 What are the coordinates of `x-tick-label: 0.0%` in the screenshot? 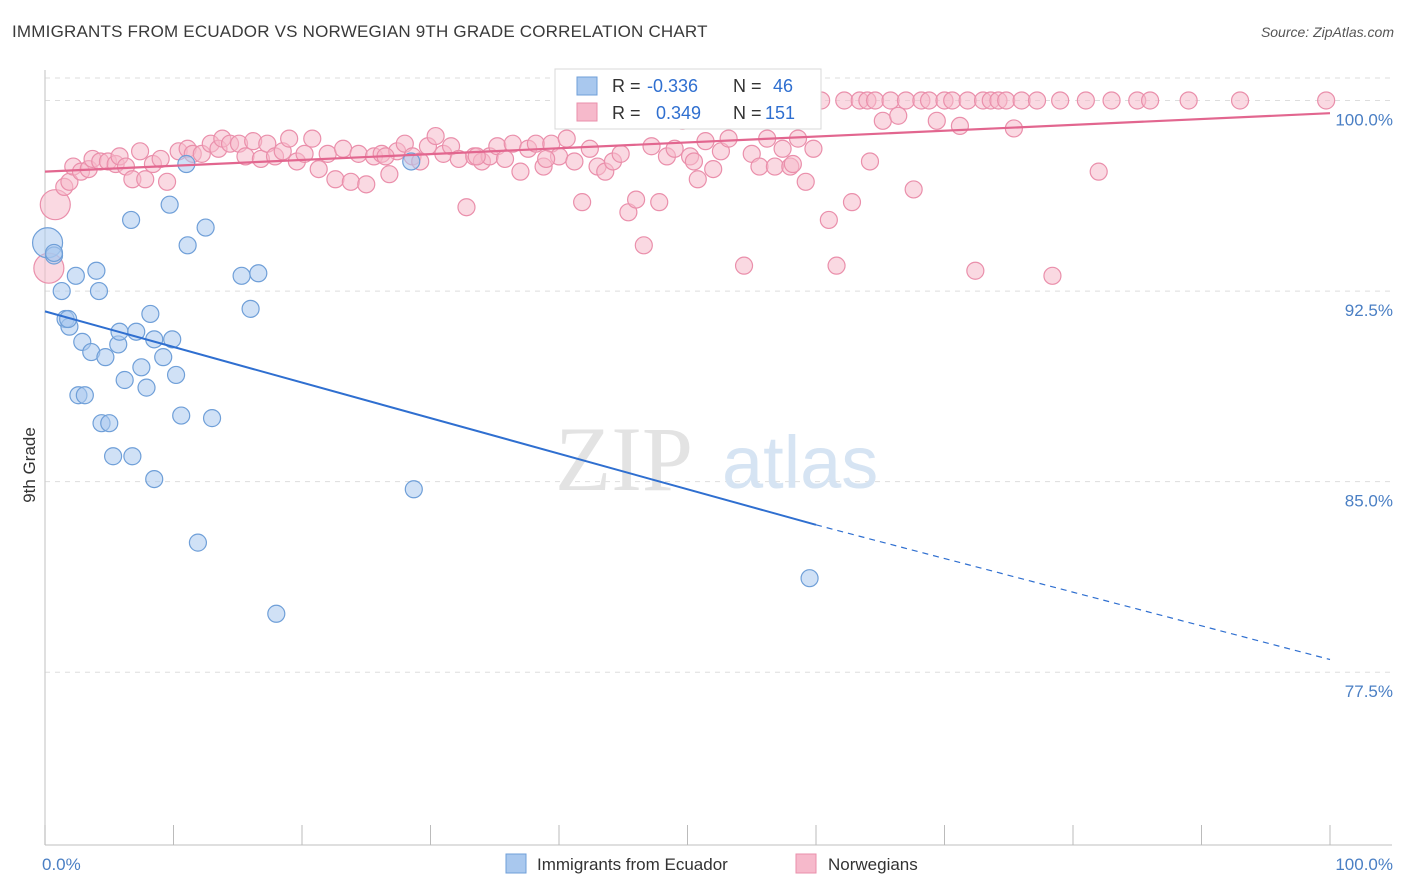 It's located at (61, 864).